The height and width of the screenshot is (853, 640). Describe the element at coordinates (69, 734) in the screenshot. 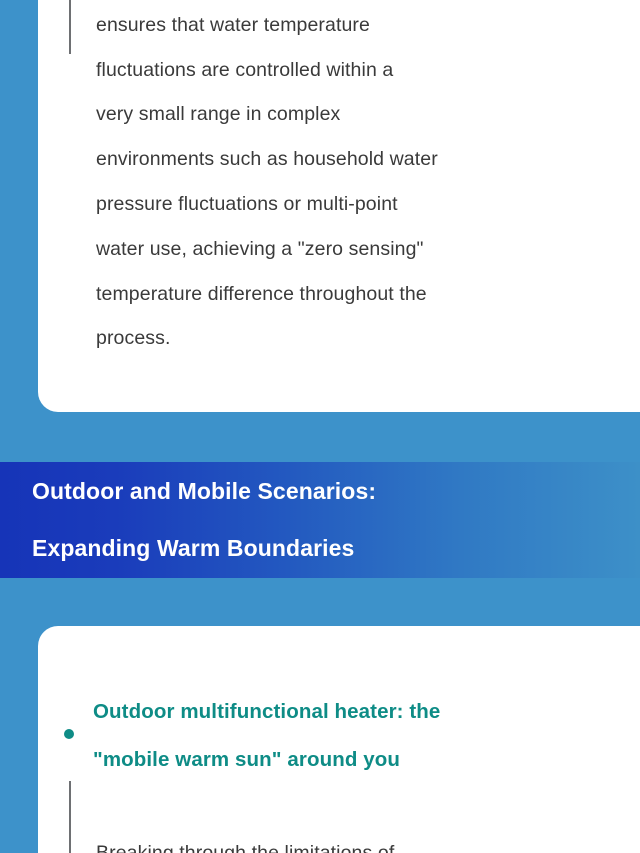

I see `bullet-dot-icon` at that location.